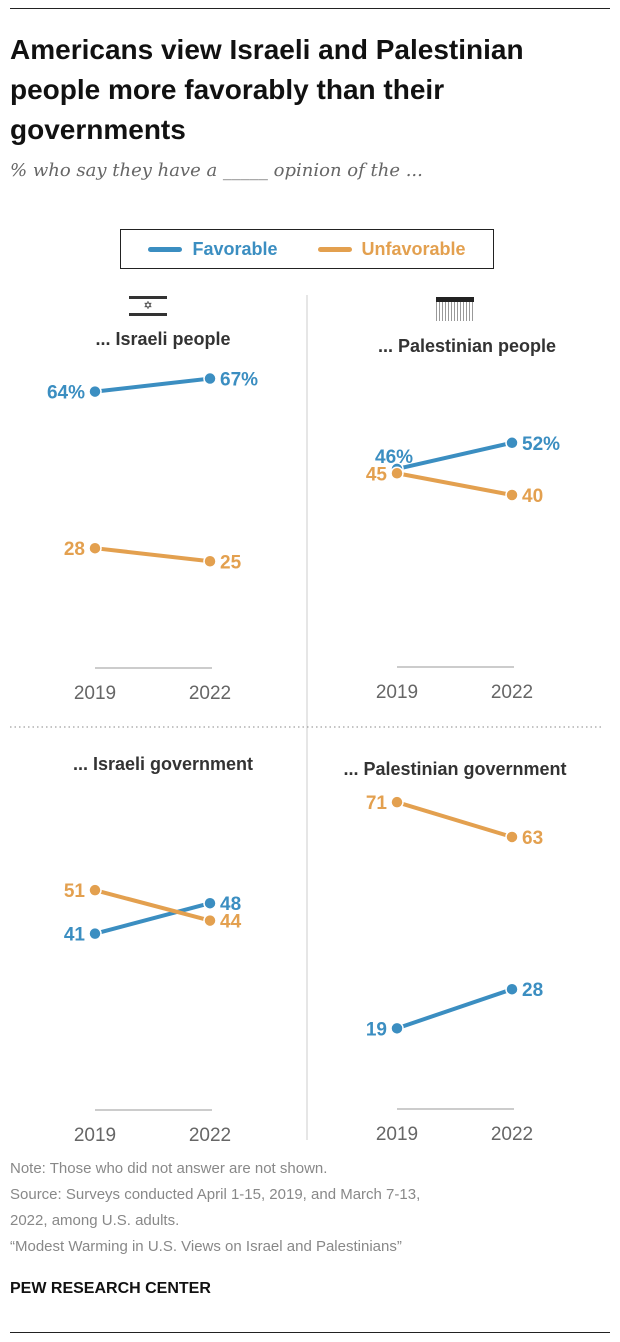  What do you see at coordinates (235, 248) in the screenshot?
I see `legend-label: Favorable` at bounding box center [235, 248].